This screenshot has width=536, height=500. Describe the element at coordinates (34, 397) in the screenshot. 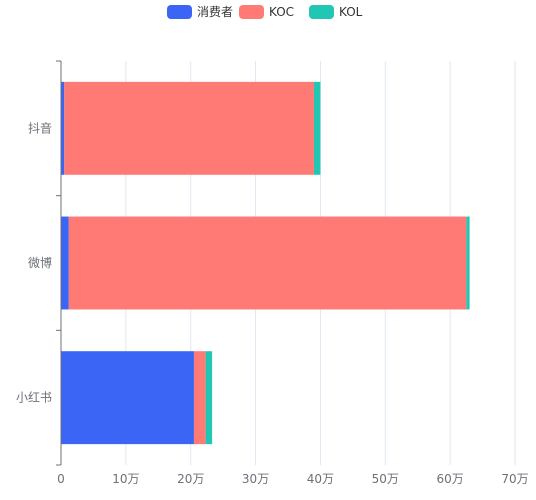

I see `y-tick-label: 小红书` at that location.